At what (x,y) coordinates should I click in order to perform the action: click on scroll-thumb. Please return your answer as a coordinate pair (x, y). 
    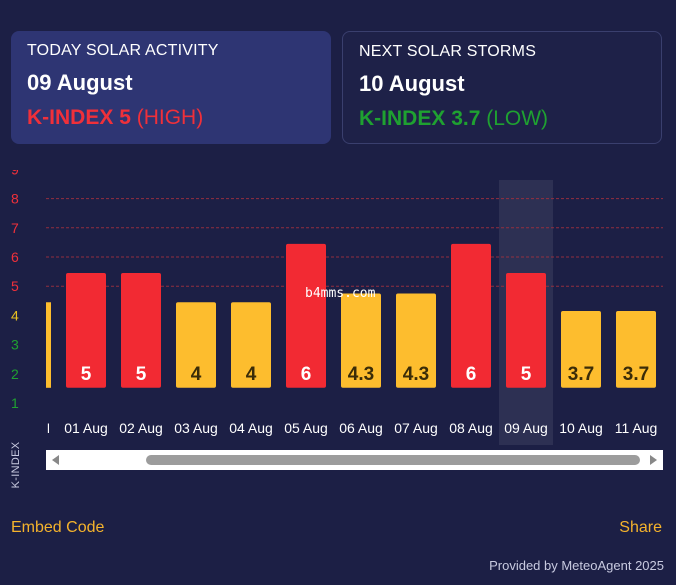
    Looking at the image, I should click on (393, 460).